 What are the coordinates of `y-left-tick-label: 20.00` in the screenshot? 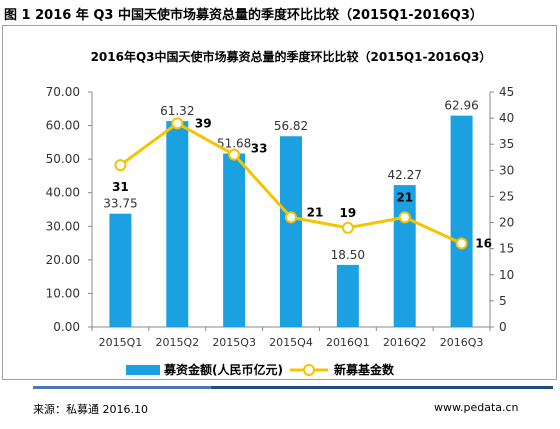 It's located at (63, 260).